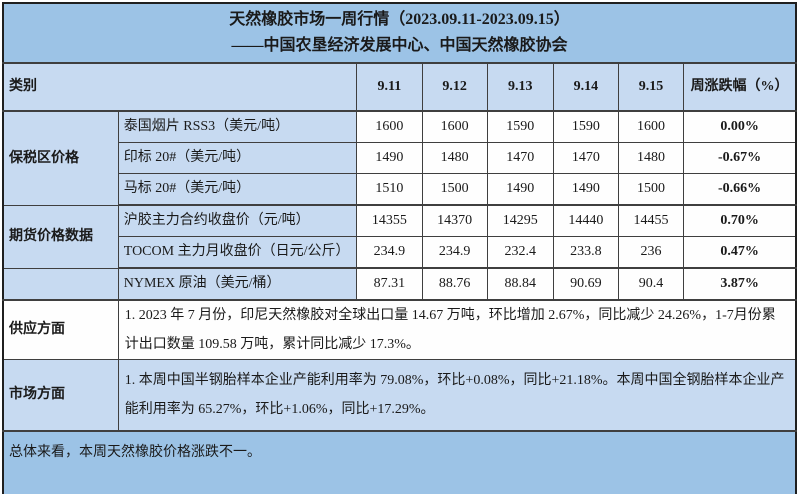  I want to click on price-cell: 1510, so click(389, 189).